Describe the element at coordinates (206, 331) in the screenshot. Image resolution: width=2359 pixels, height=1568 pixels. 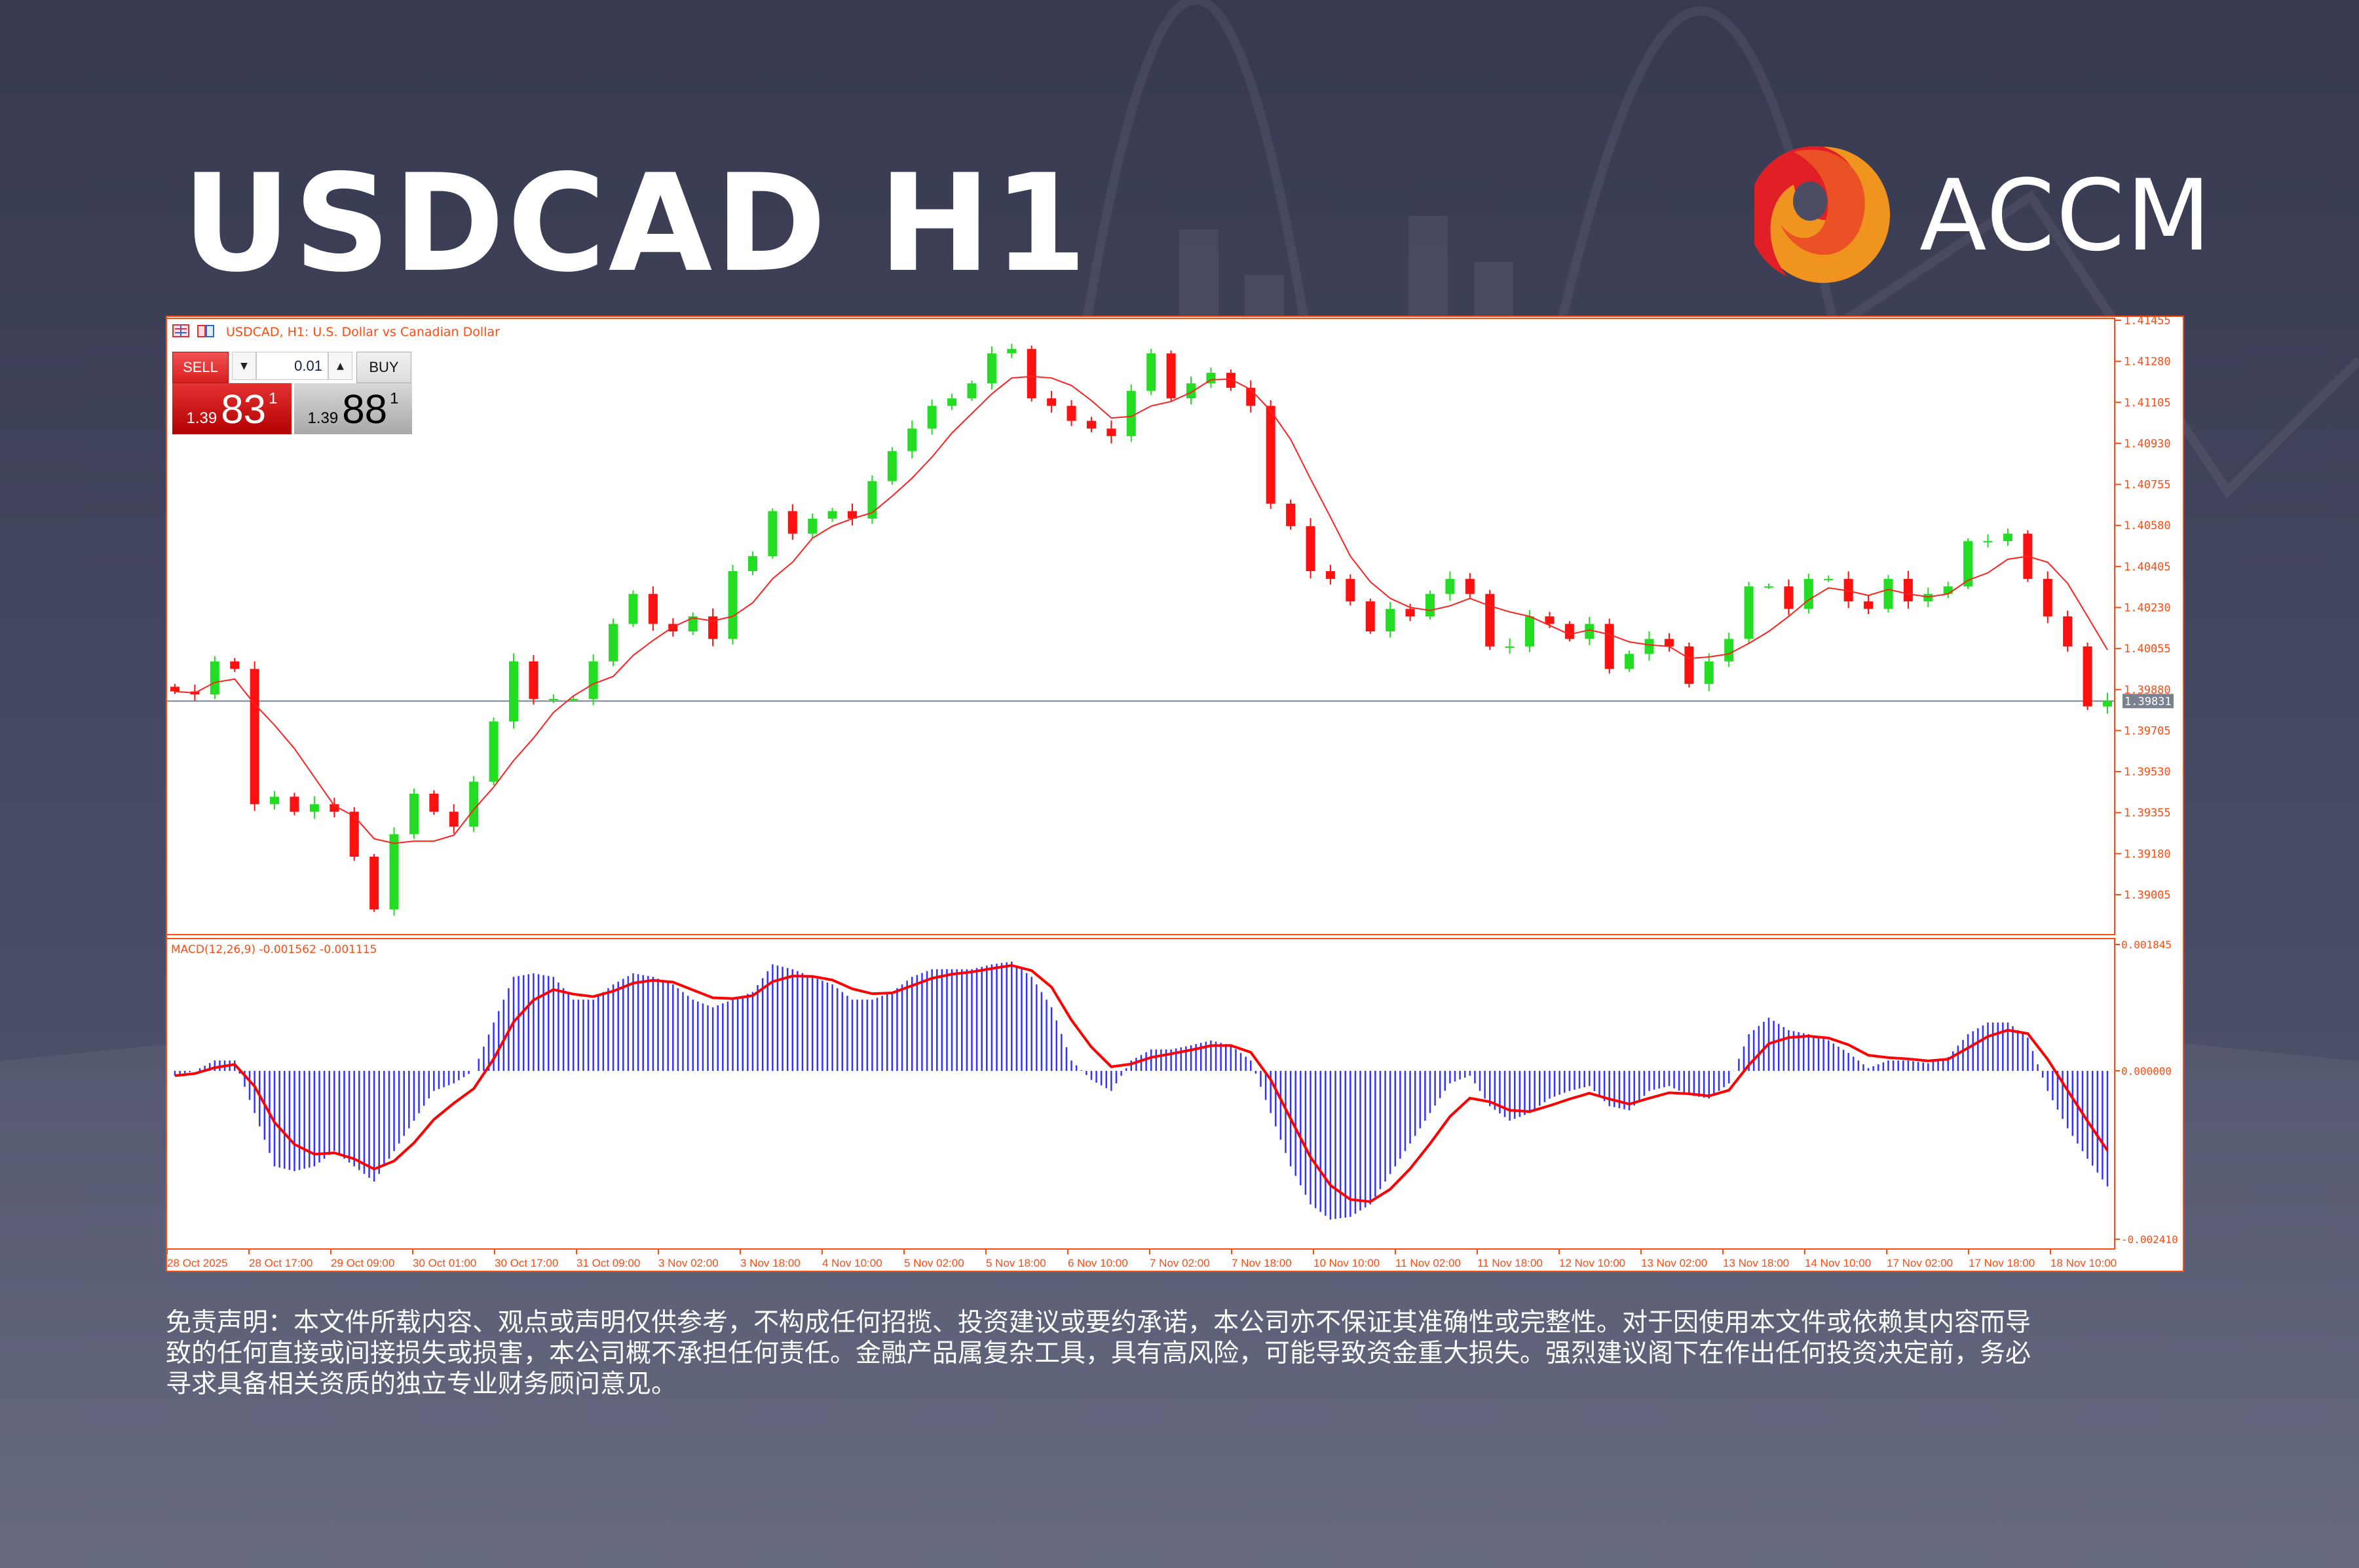
I see `template-icon` at that location.